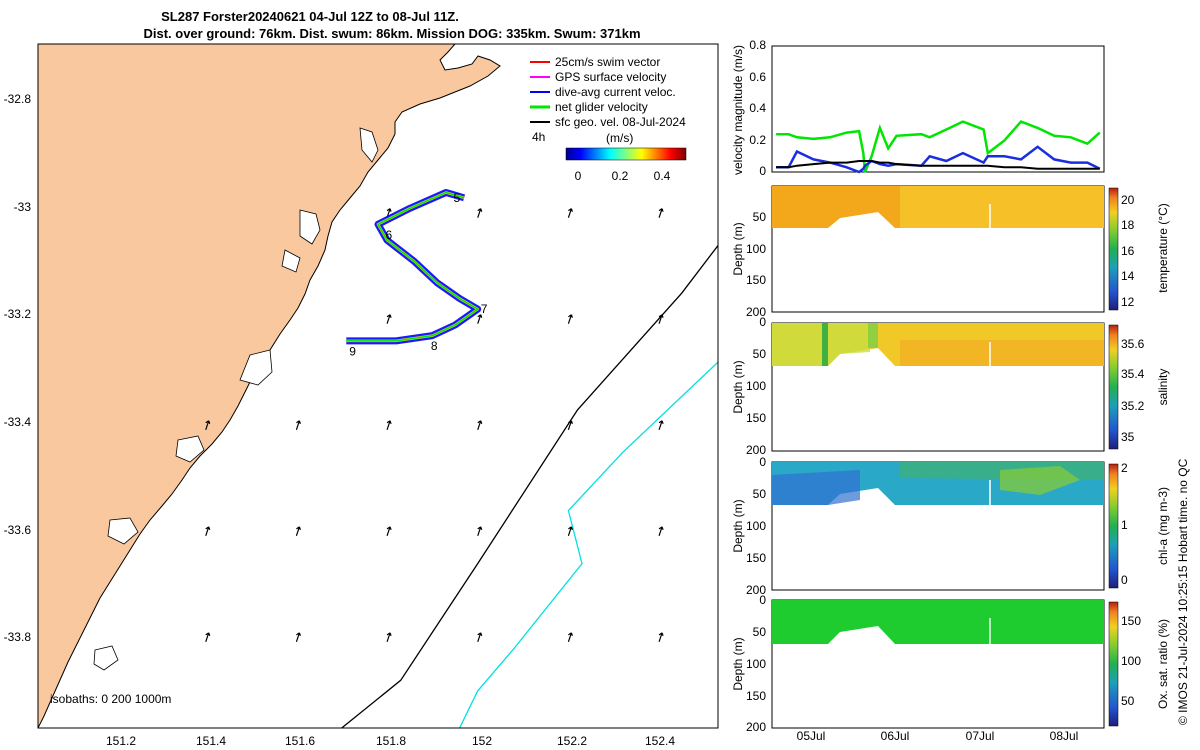 The image size is (1200, 750). I want to click on map-colorbar-unit: (m/s), so click(619, 138).